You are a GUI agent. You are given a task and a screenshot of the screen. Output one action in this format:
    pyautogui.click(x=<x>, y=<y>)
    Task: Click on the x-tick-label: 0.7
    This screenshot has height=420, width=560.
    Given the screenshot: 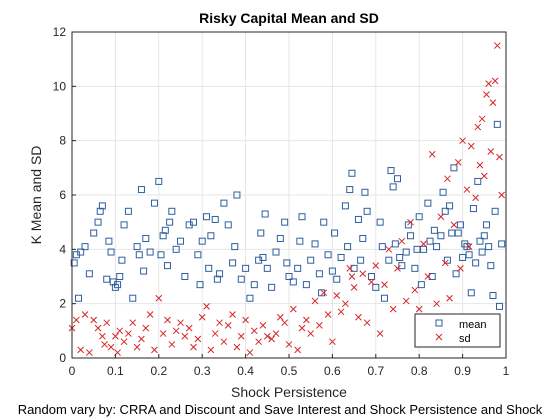 What is the action you would take?
    pyautogui.click(x=375, y=371)
    